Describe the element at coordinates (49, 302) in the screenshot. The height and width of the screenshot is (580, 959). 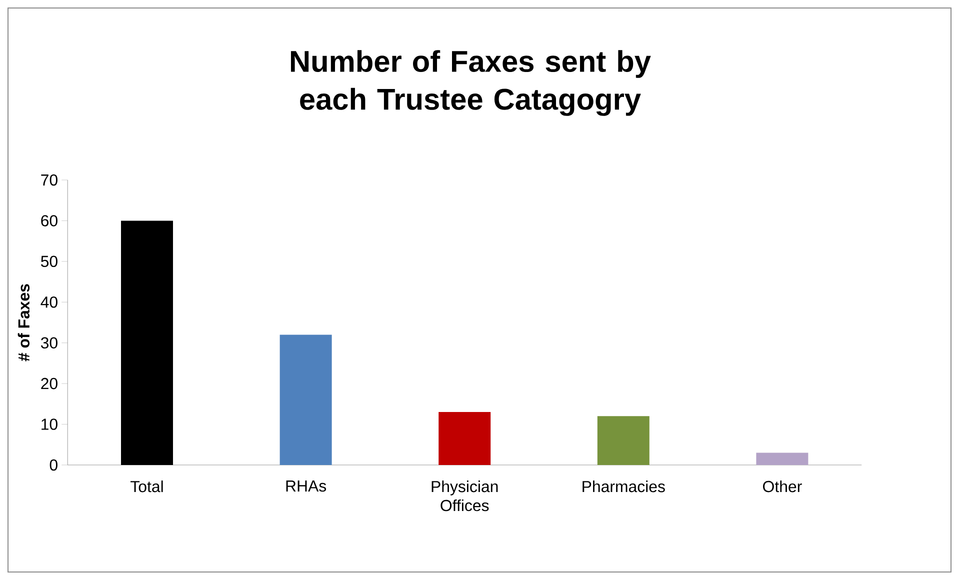
I see `y-tick-label: 40` at that location.